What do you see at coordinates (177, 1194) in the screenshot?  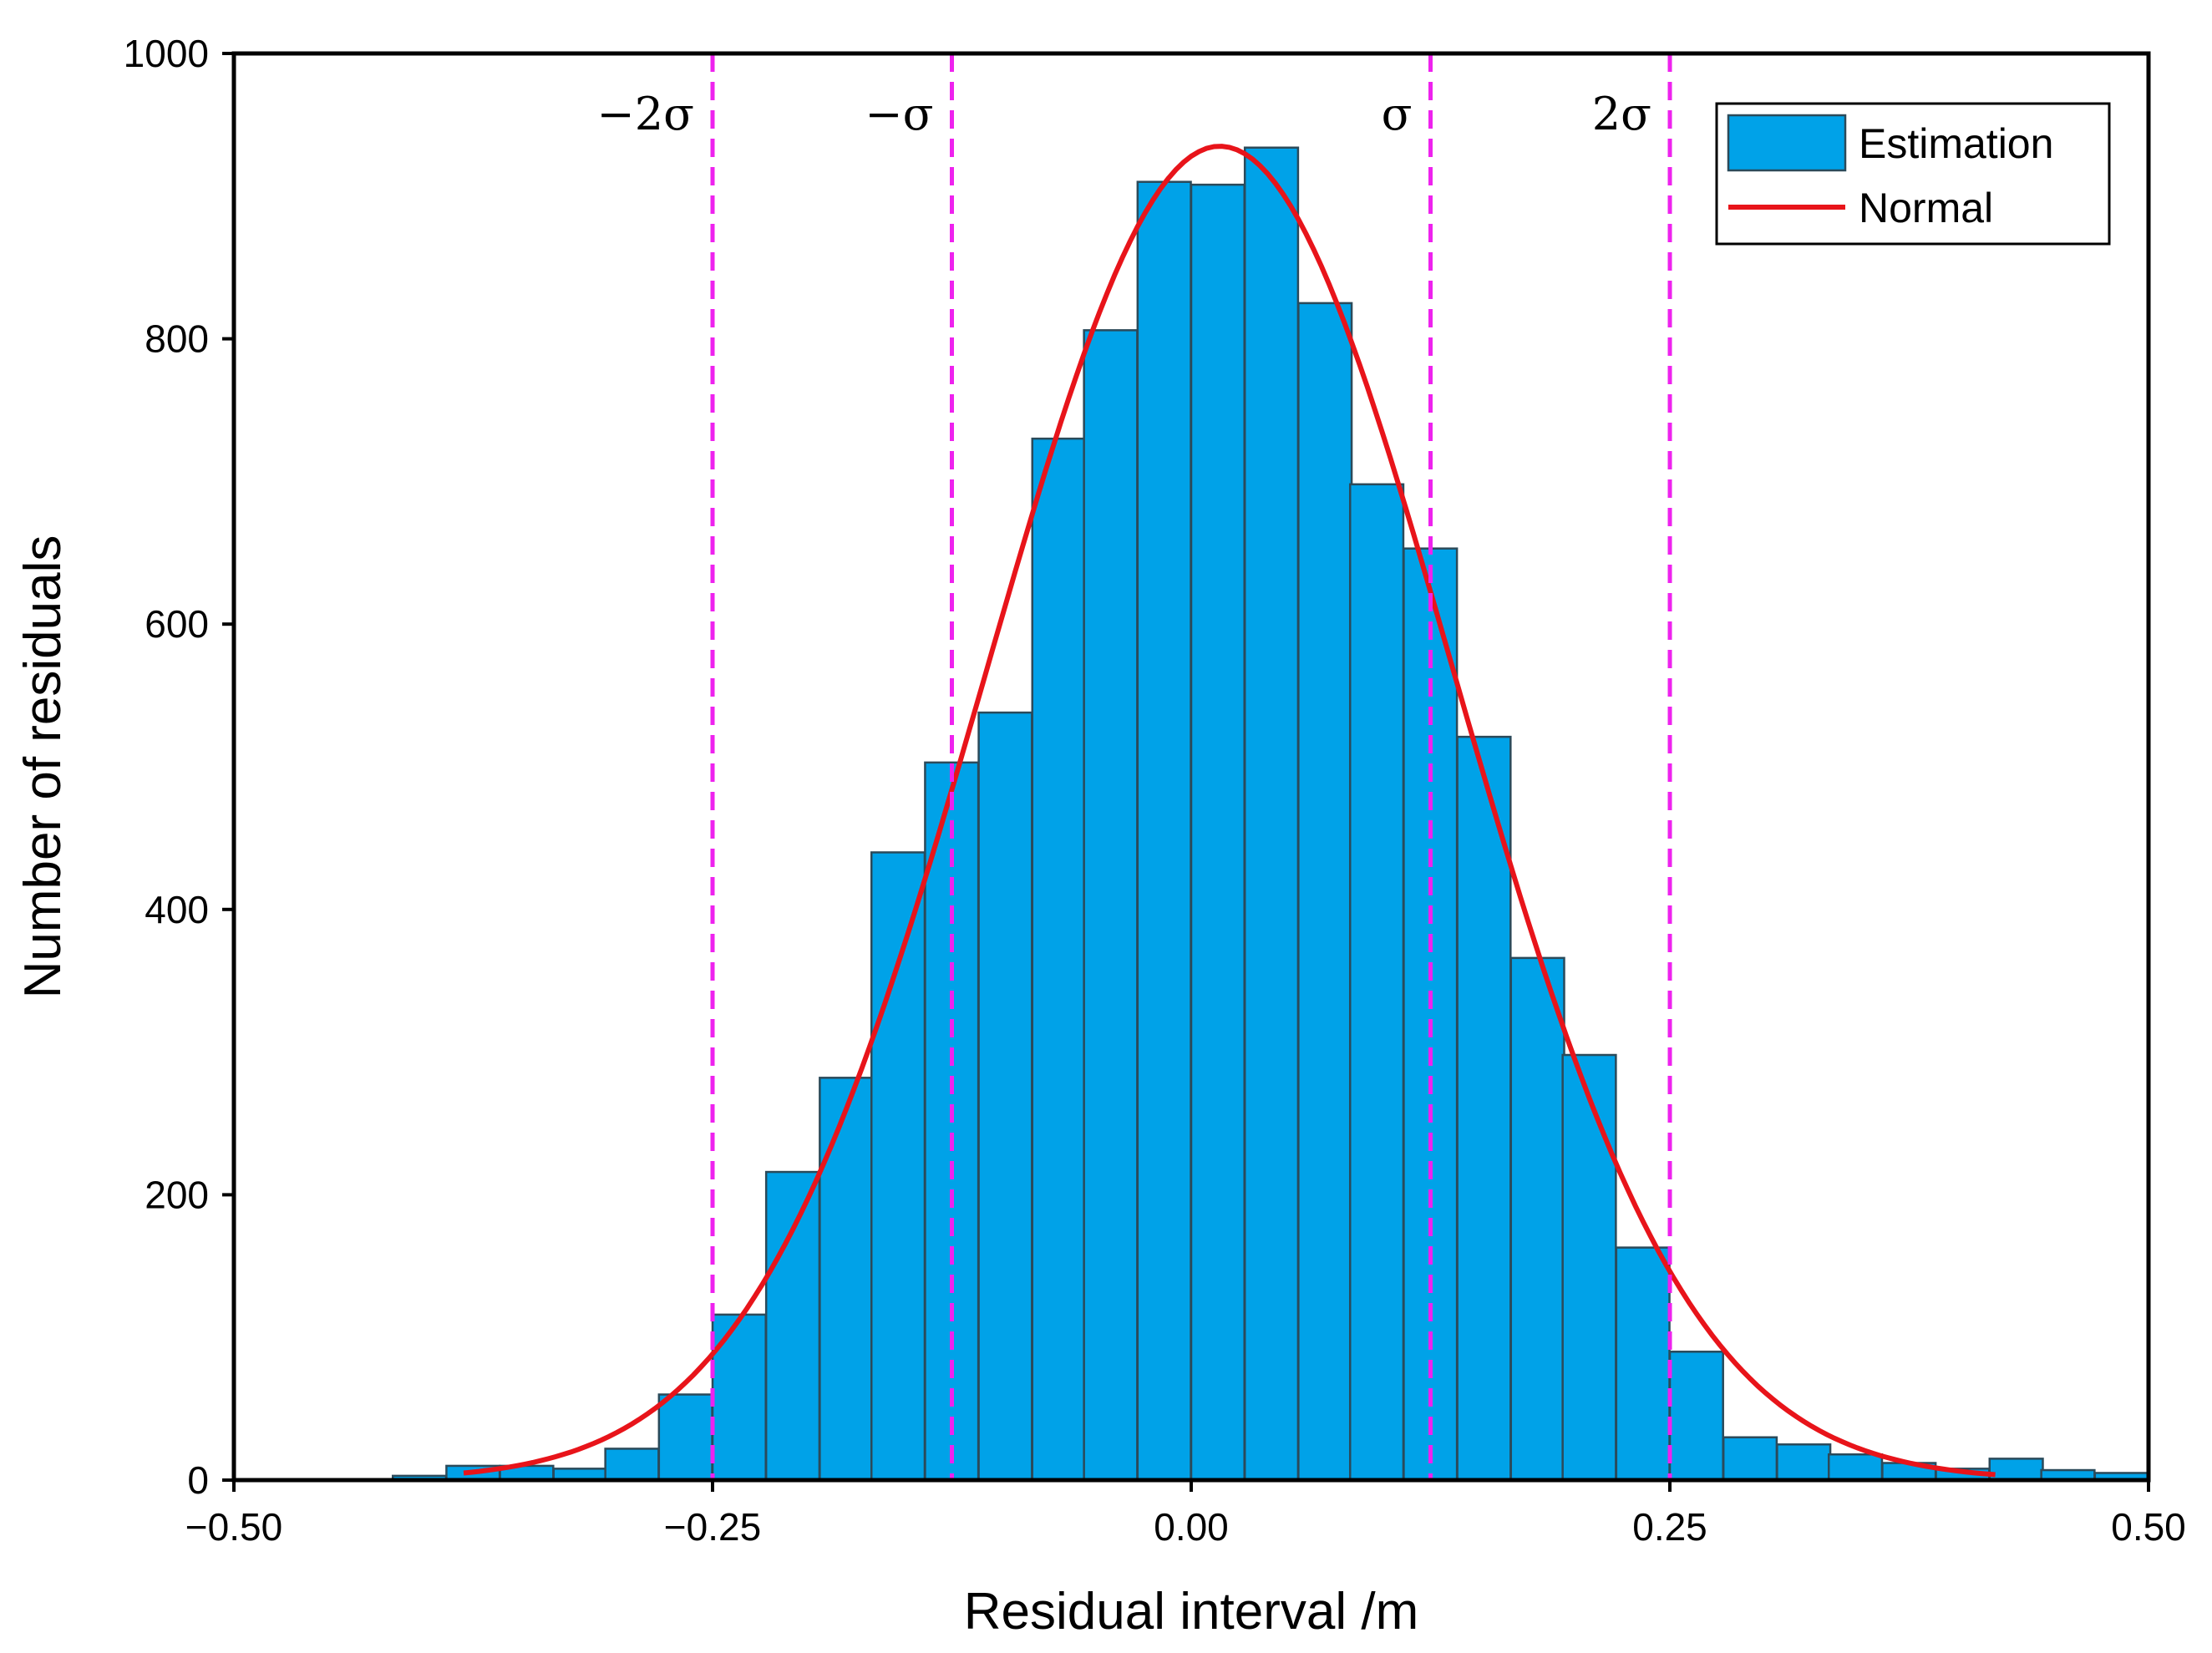 I see `y-tick-label: 200` at bounding box center [177, 1194].